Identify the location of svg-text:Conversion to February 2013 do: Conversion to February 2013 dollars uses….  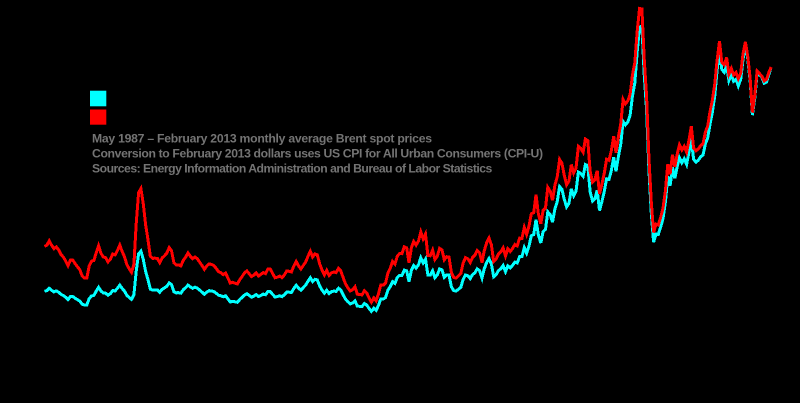
(317, 154).